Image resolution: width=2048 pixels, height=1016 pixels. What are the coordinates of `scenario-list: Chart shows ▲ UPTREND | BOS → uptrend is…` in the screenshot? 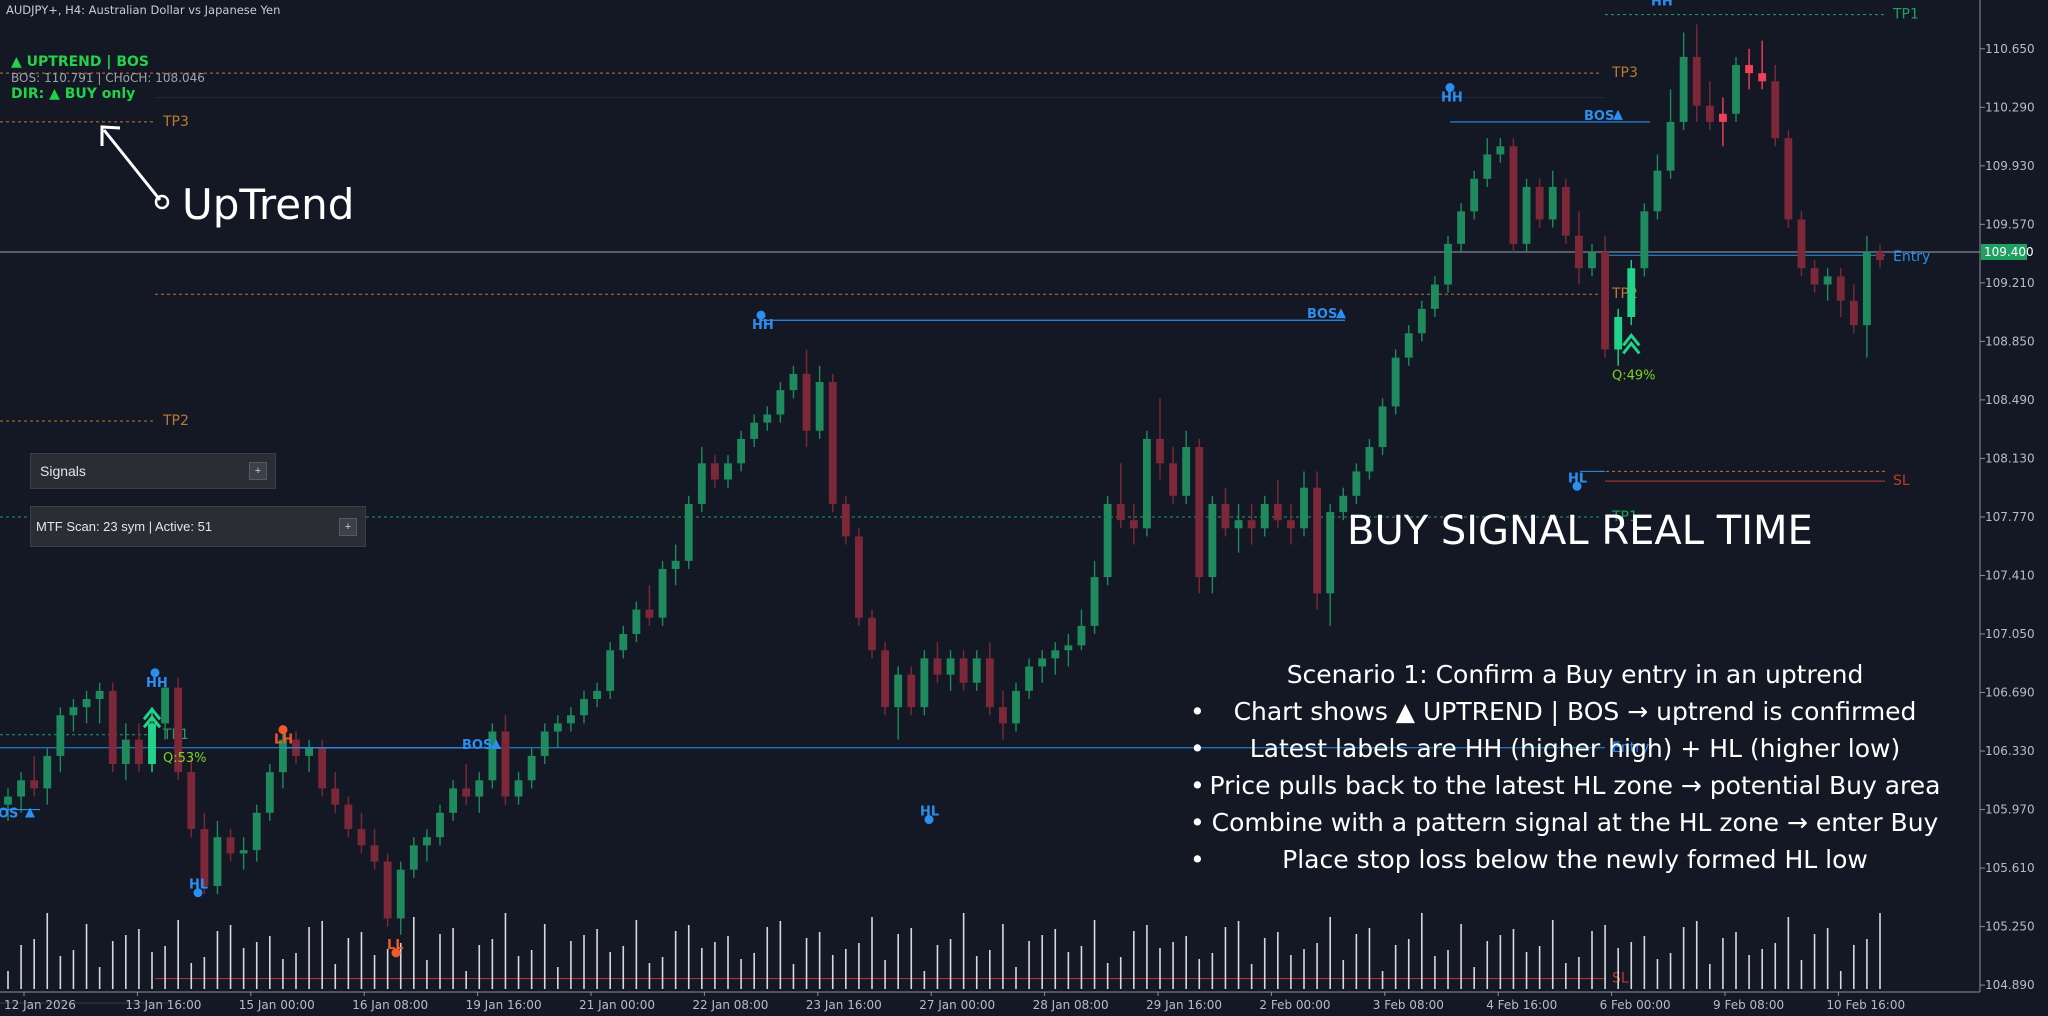 It's located at (1575, 785).